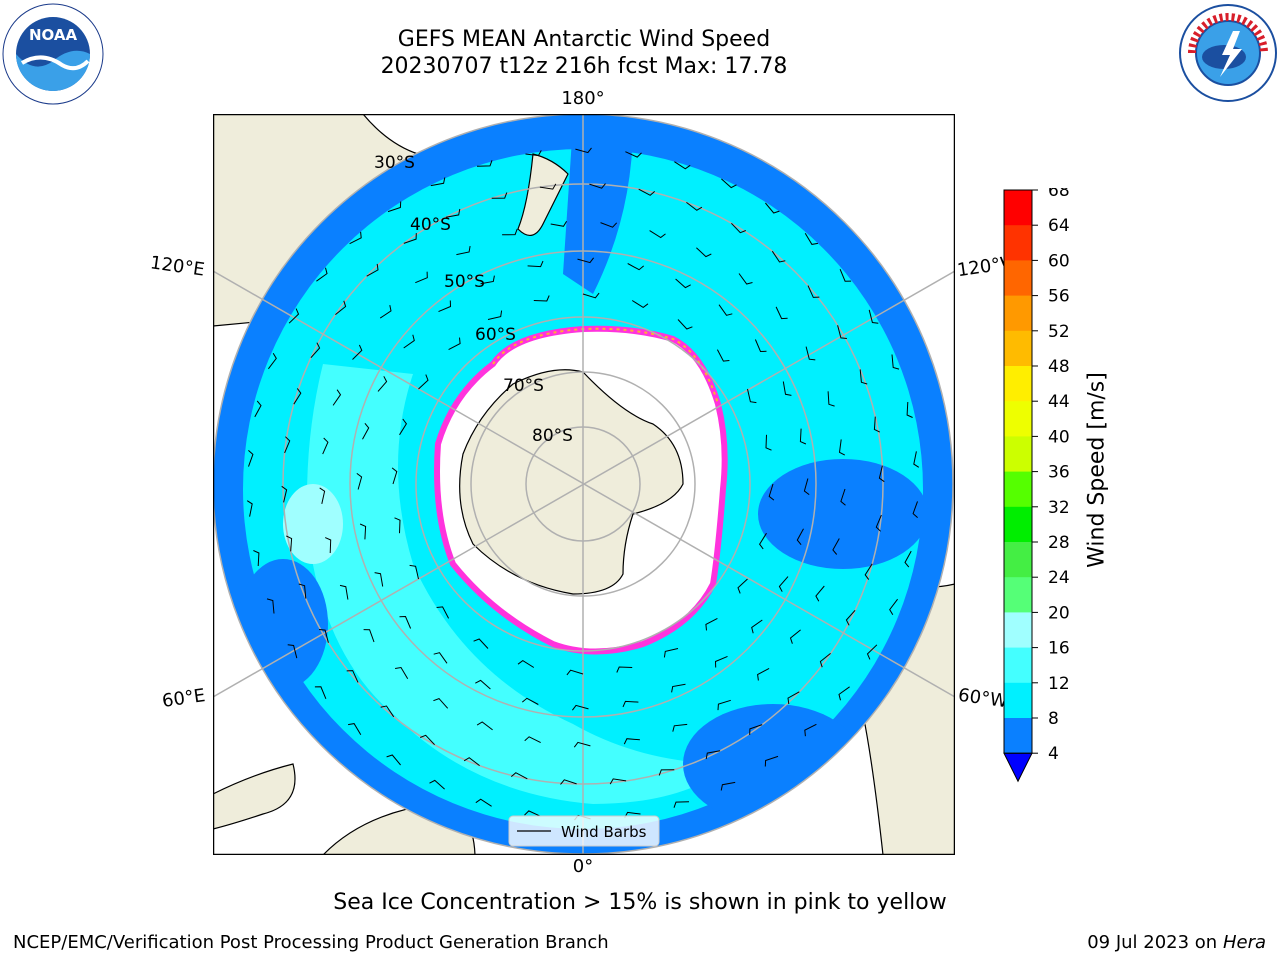 This screenshot has width=1280, height=960. I want to click on chart-subtitle: 20230707 t12z 216h fcst Max: 17.78, so click(584, 66).